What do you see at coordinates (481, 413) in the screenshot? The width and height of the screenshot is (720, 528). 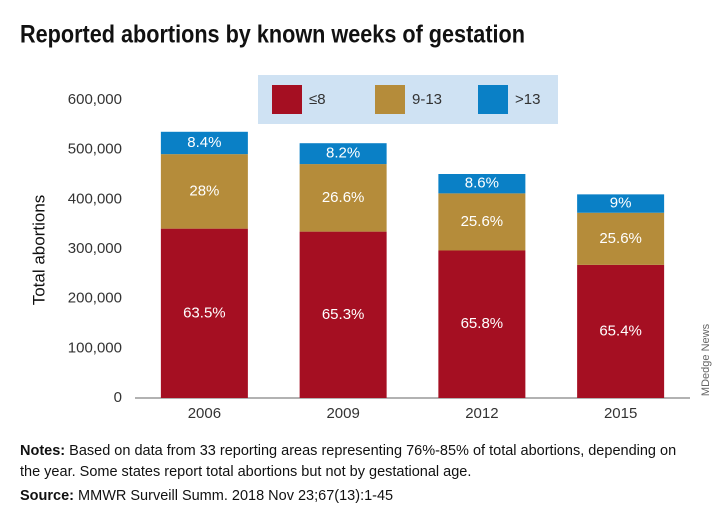 I see `x-tick-label: 2012` at bounding box center [481, 413].